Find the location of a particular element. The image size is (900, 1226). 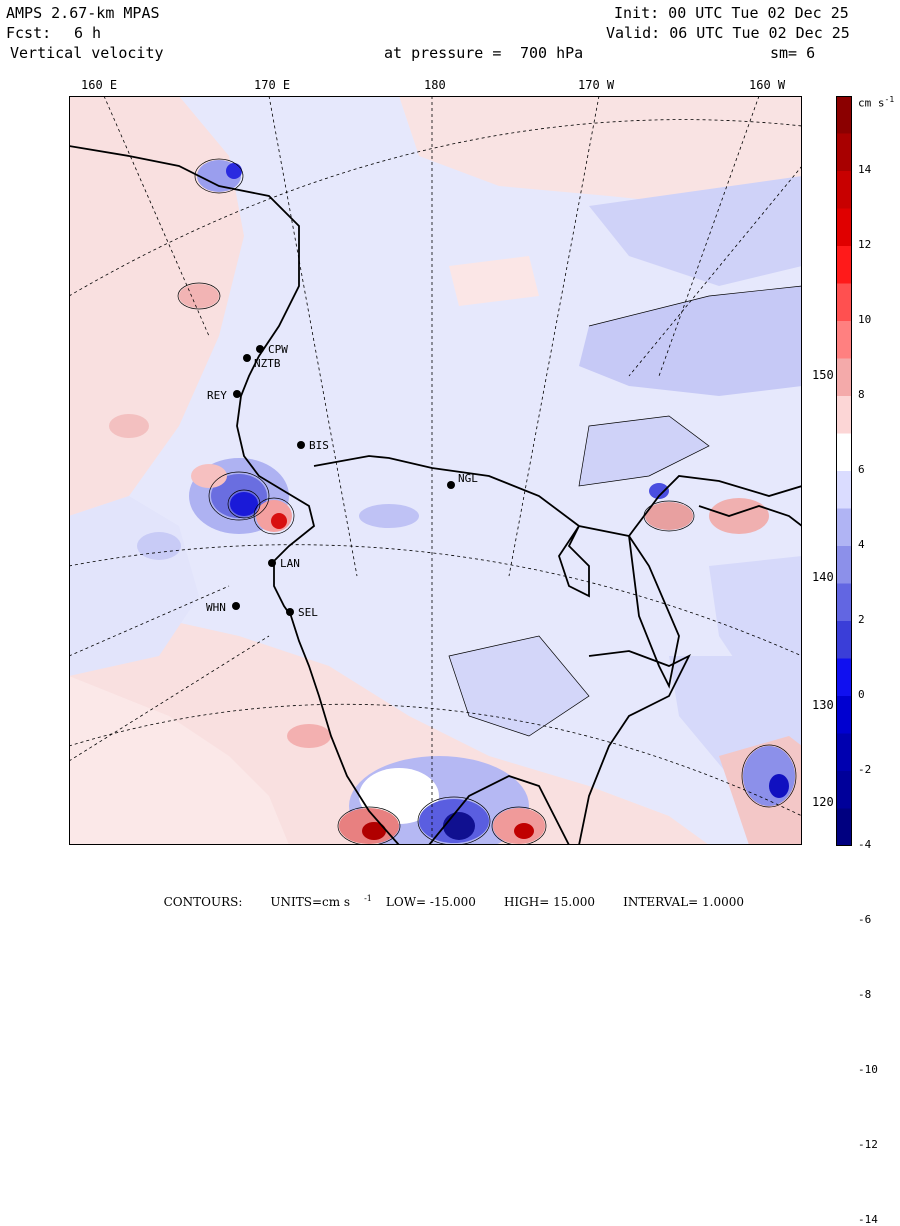

positive-region-north is located at coordinates (600, 151).